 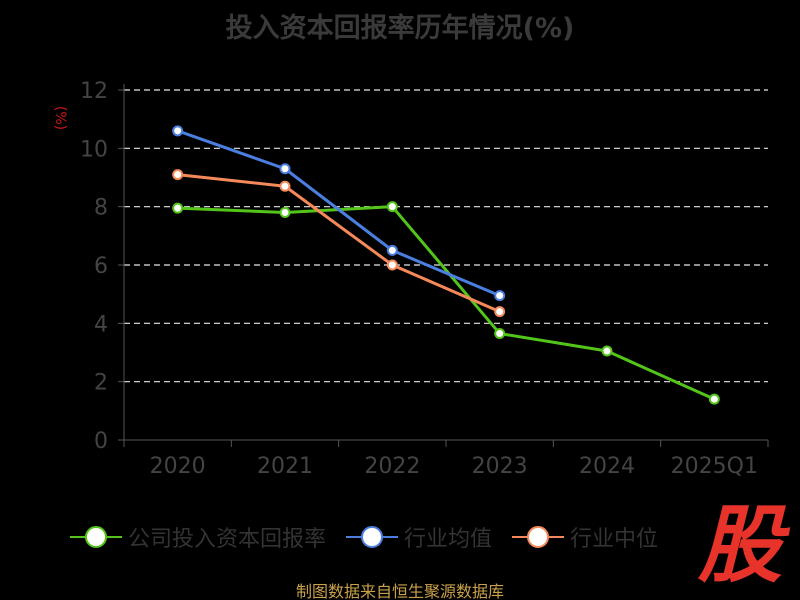 What do you see at coordinates (101, 266) in the screenshot?
I see `y-tick-label: 6` at bounding box center [101, 266].